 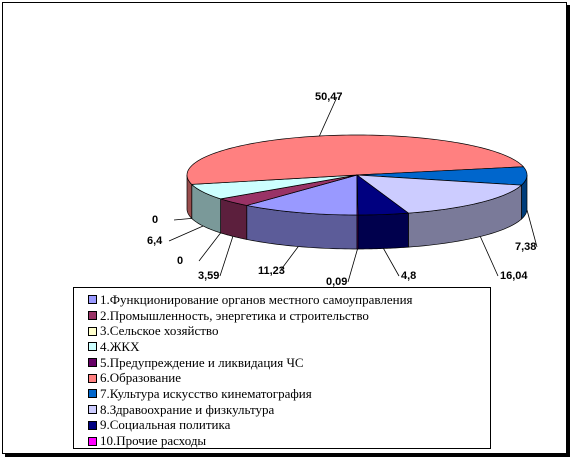 What do you see at coordinates (187, 409) in the screenshot?
I see `legend-label-8: 8.Здравоохрание и физкультура` at bounding box center [187, 409].